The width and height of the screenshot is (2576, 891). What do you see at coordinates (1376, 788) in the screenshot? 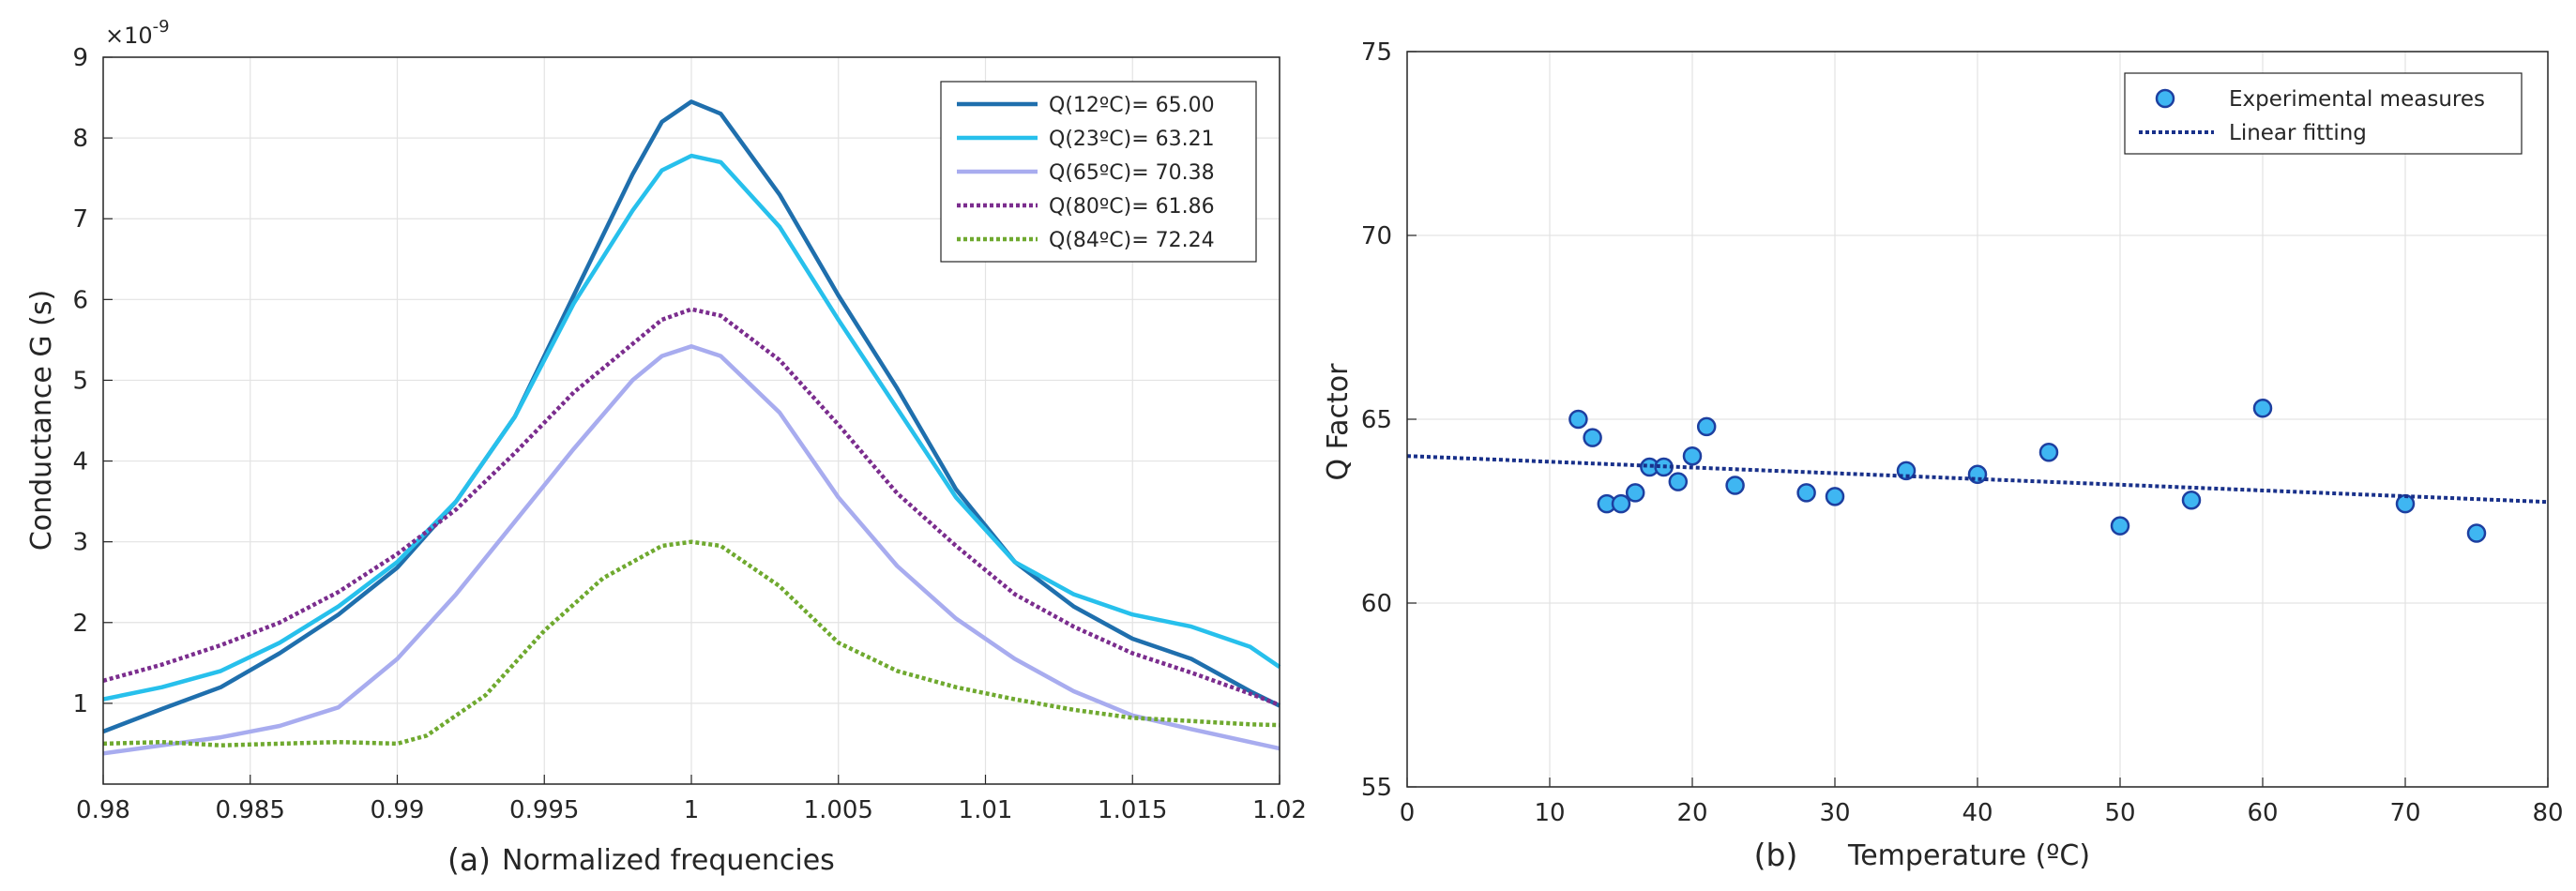
I see `y-tick-label: 55` at bounding box center [1376, 788].